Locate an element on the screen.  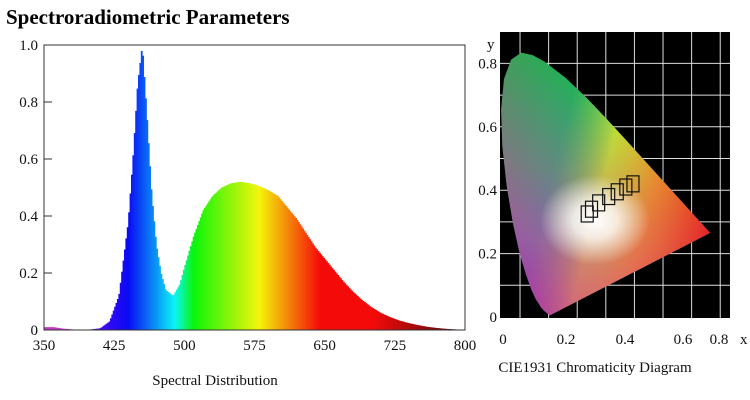
x-tick-label: 725 is located at coordinates (395, 346).